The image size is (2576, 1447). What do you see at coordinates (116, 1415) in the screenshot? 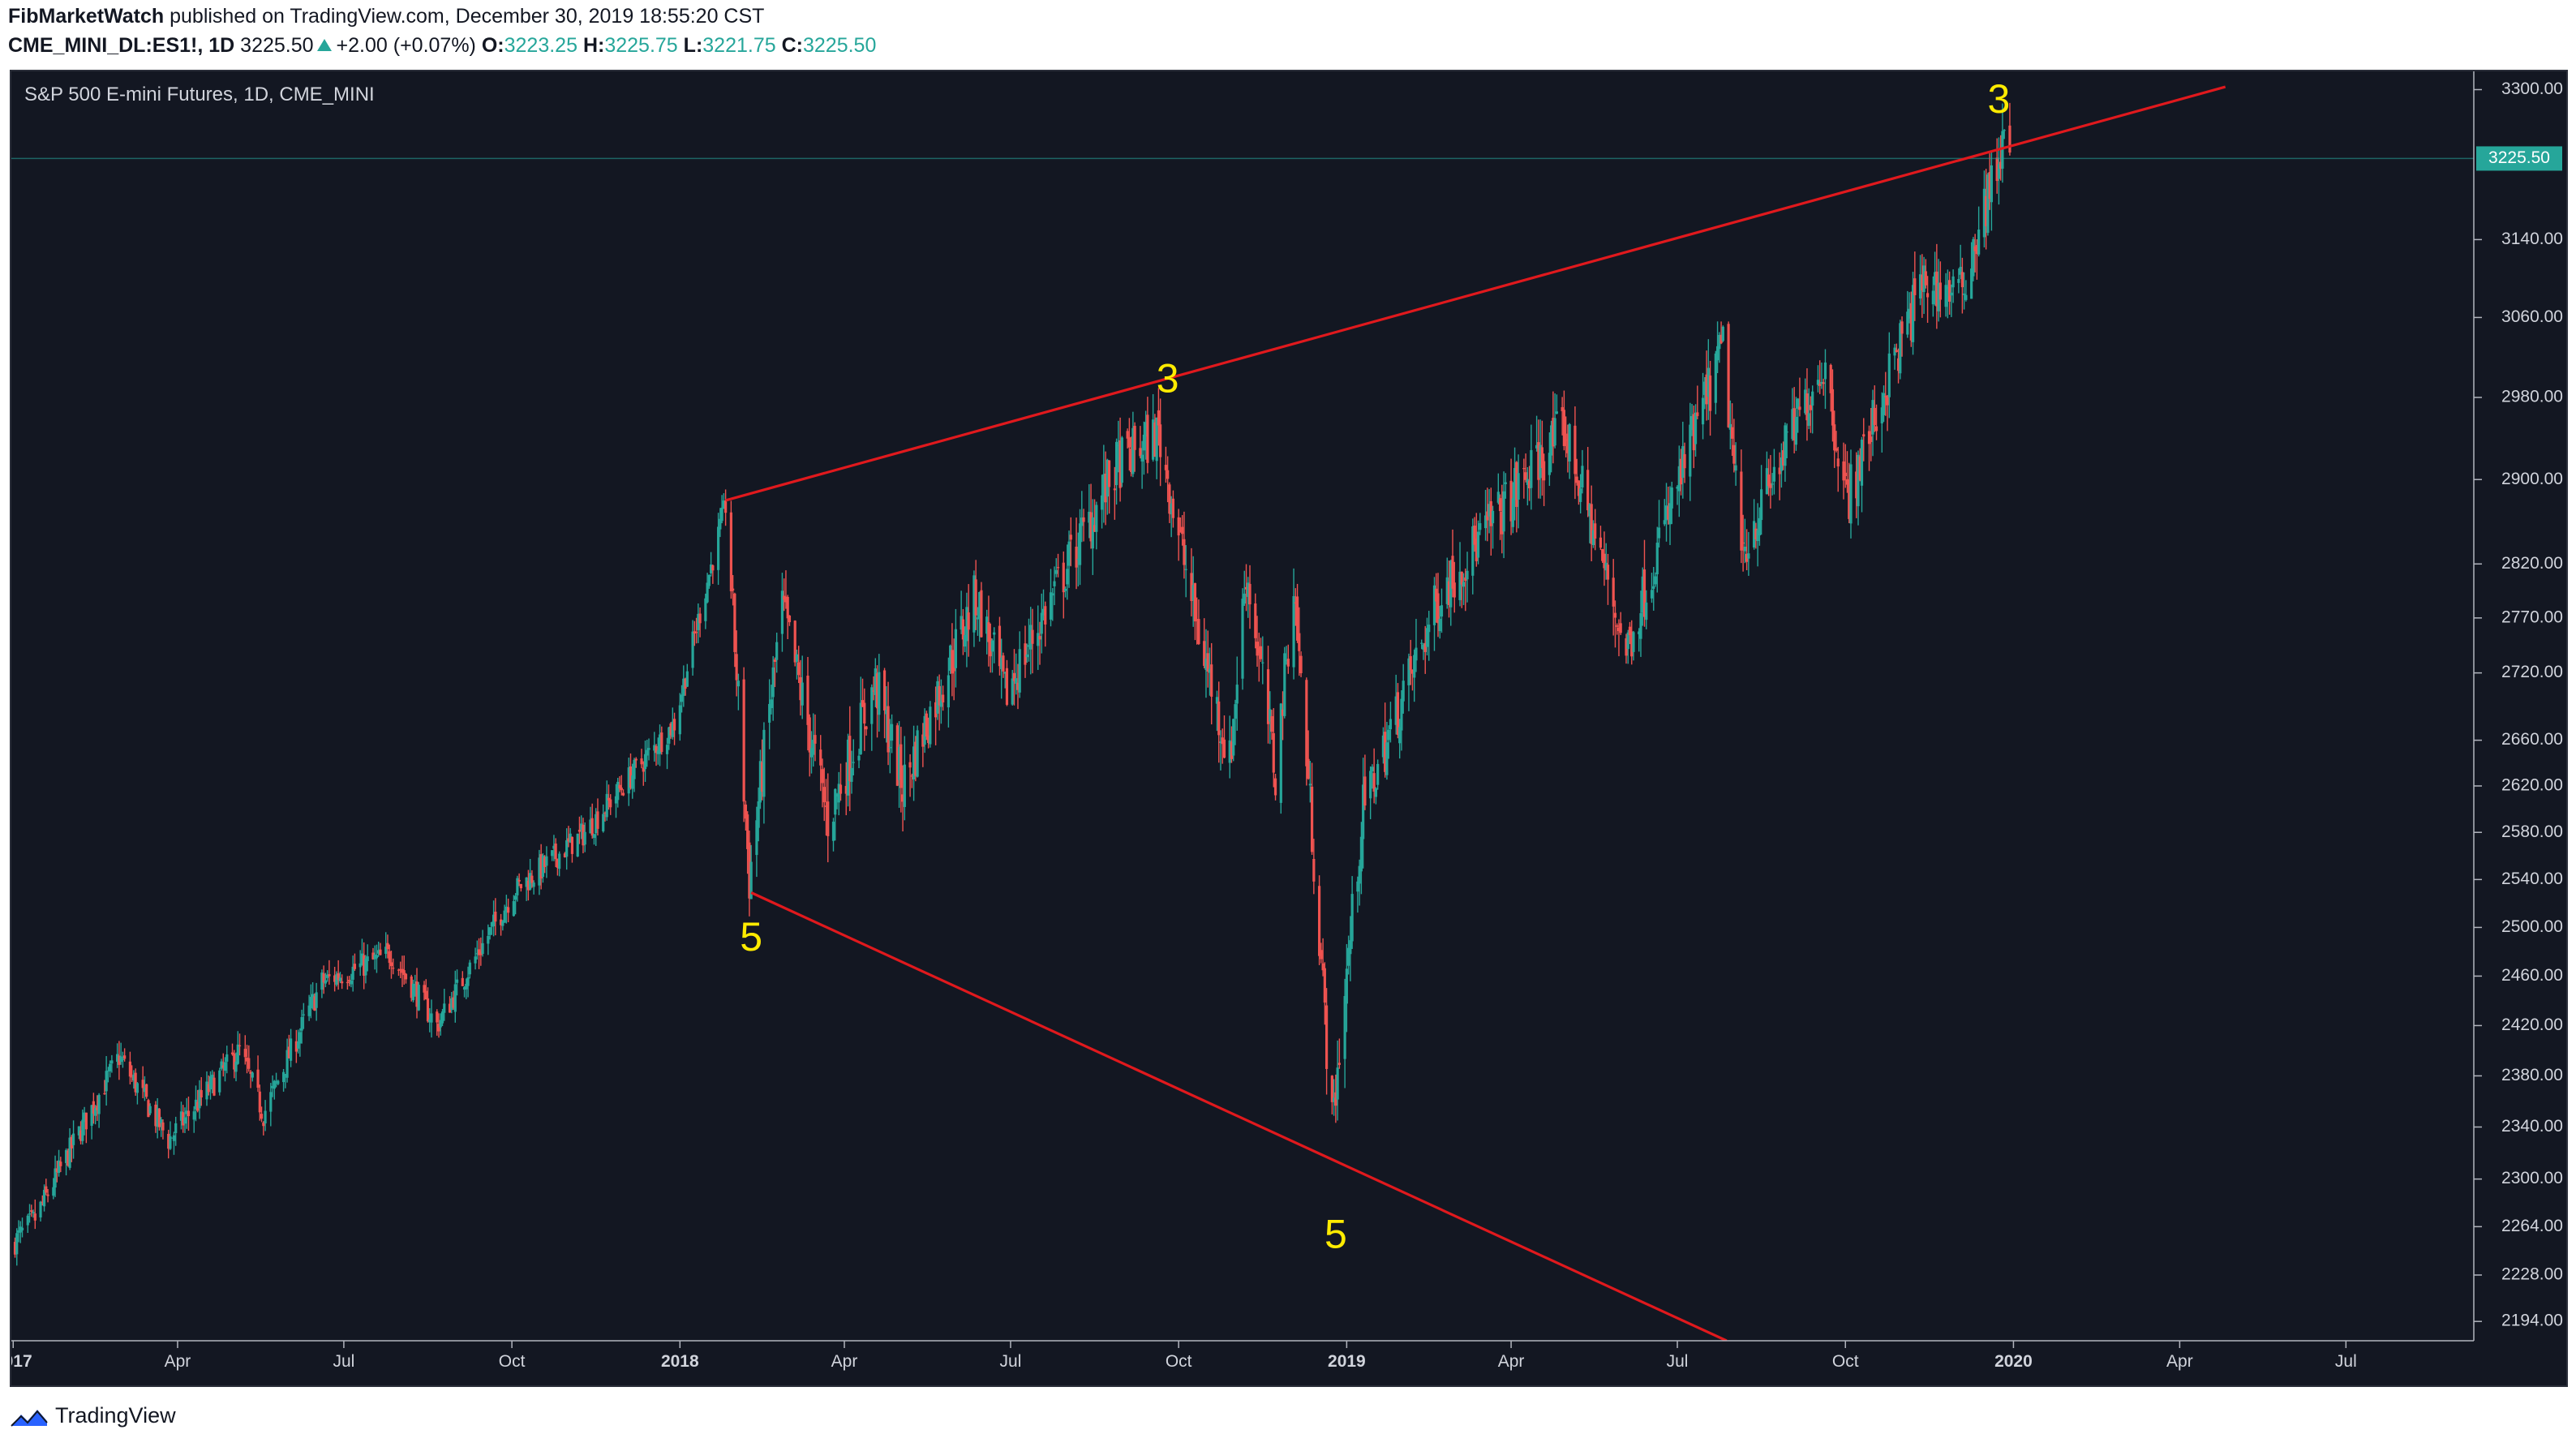
I see `tradingview-brand: TradingView` at bounding box center [116, 1415].